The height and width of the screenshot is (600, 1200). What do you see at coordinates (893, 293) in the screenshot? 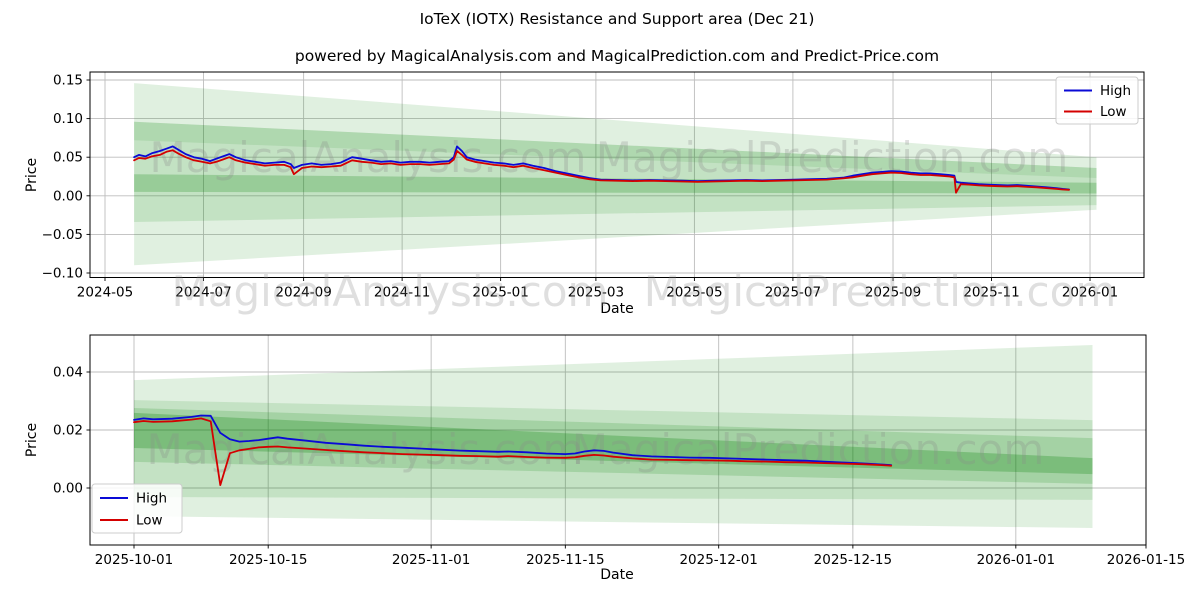
I see `x-tick-label: 2025-09` at bounding box center [893, 293].